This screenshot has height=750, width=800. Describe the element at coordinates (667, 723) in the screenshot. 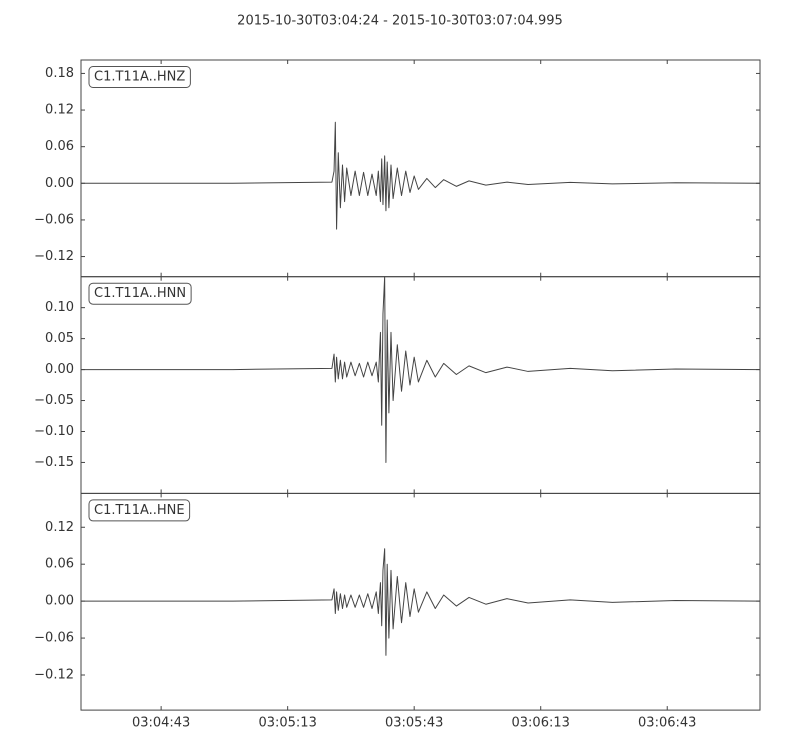

I see `x-tick-label: 03:06:43` at that location.